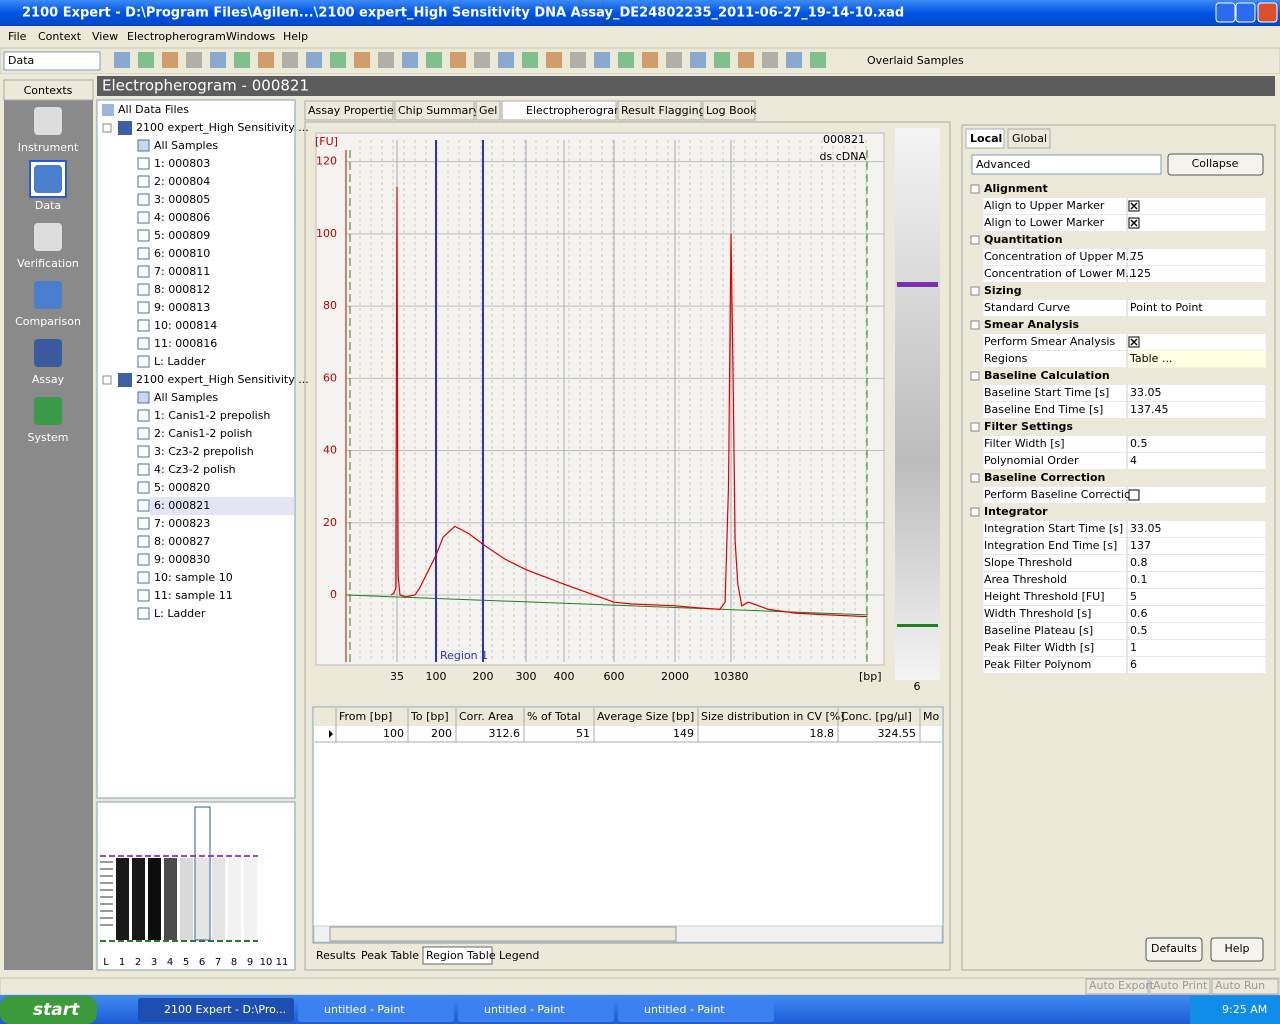 This screenshot has width=1280, height=1024. Describe the element at coordinates (1140, 545) in the screenshot. I see `setting-value: 137` at that location.